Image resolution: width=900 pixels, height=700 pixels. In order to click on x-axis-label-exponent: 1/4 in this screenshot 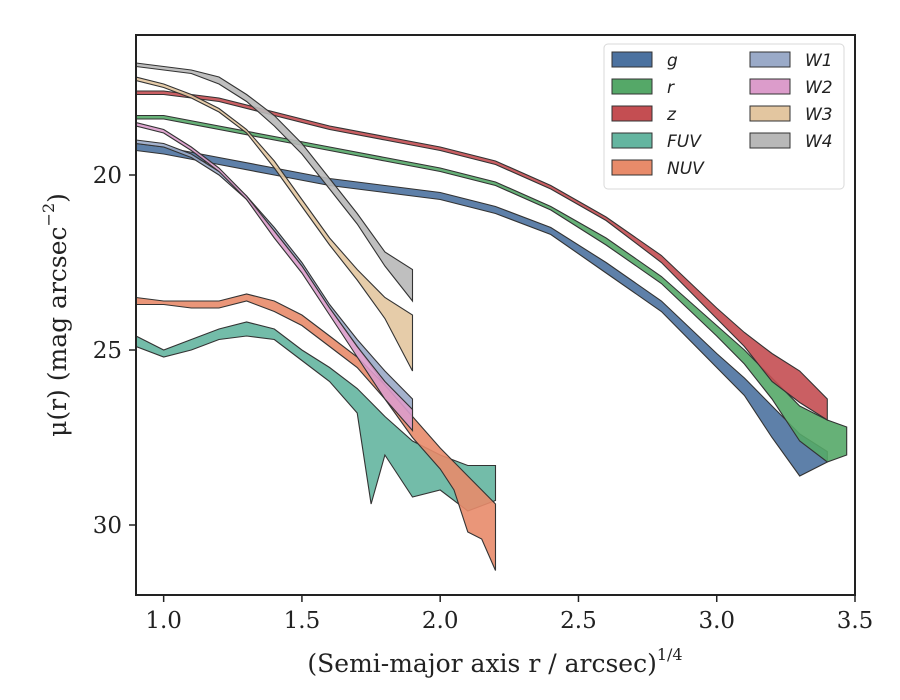, I will do `click(670, 654)`.